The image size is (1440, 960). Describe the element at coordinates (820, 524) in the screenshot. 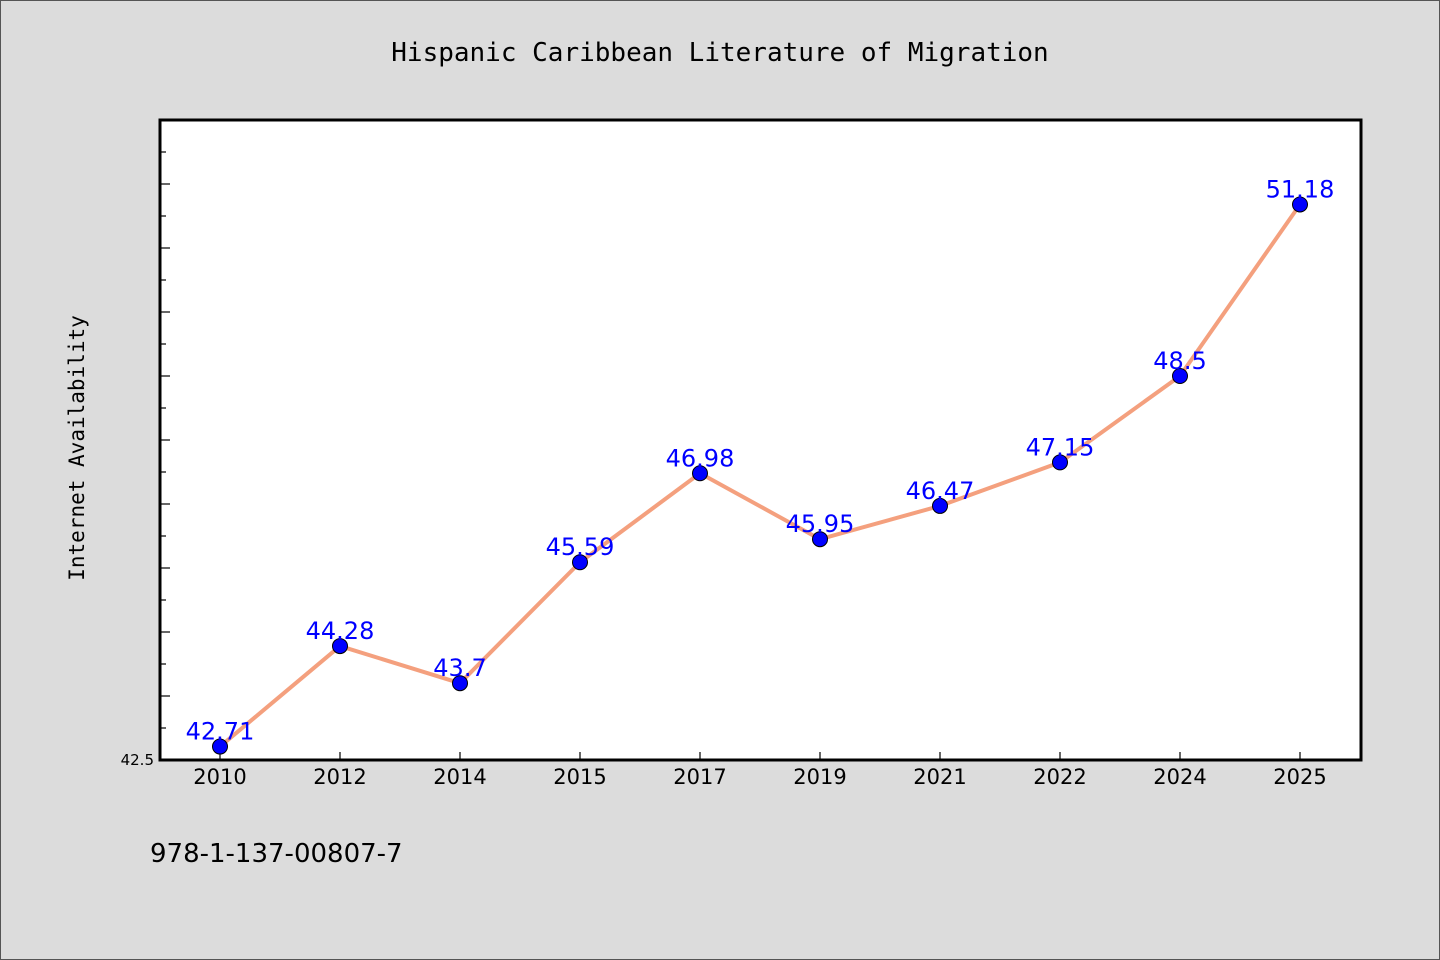

I see `data-label: 45.95` at that location.